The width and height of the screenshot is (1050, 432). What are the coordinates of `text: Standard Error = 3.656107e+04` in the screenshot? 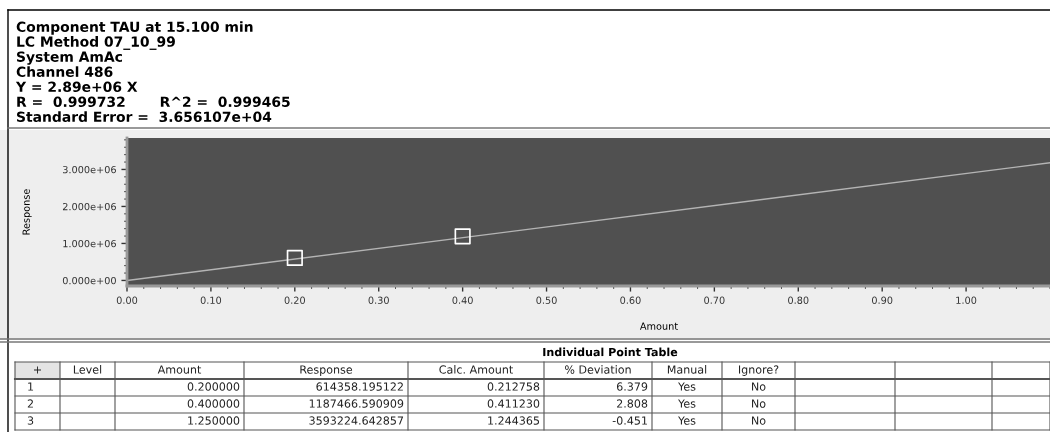 It's located at (144, 117).